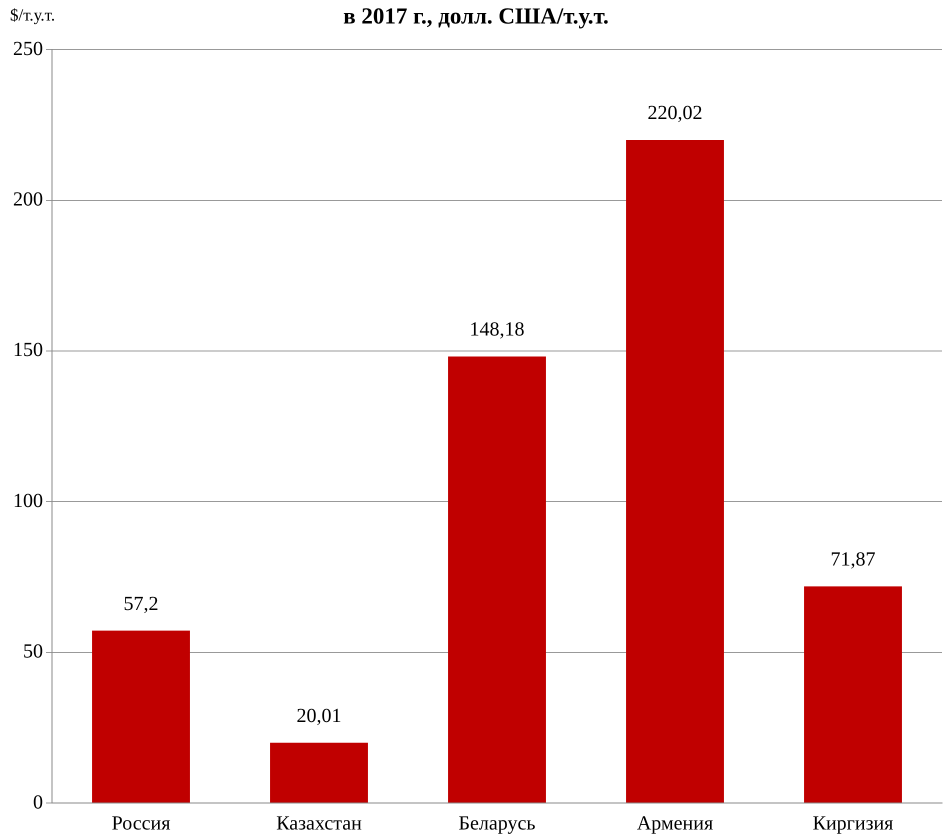 This screenshot has height=839, width=944. What do you see at coordinates (33, 14) in the screenshot?
I see `y-axis-title: $/т.у.т.` at bounding box center [33, 14].